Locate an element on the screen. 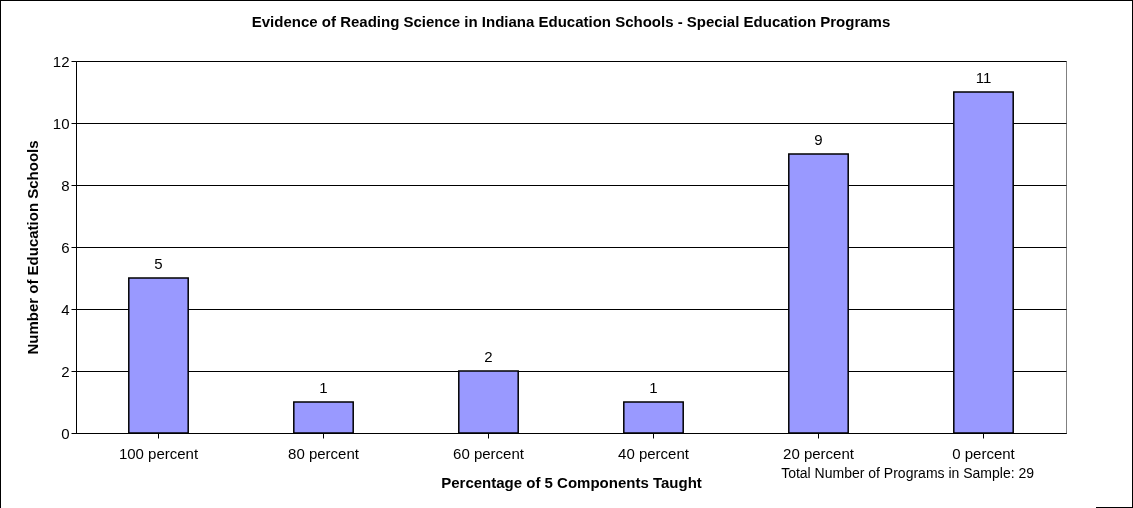 The image size is (1133, 508). y-tick-label: 2 is located at coordinates (65, 371).